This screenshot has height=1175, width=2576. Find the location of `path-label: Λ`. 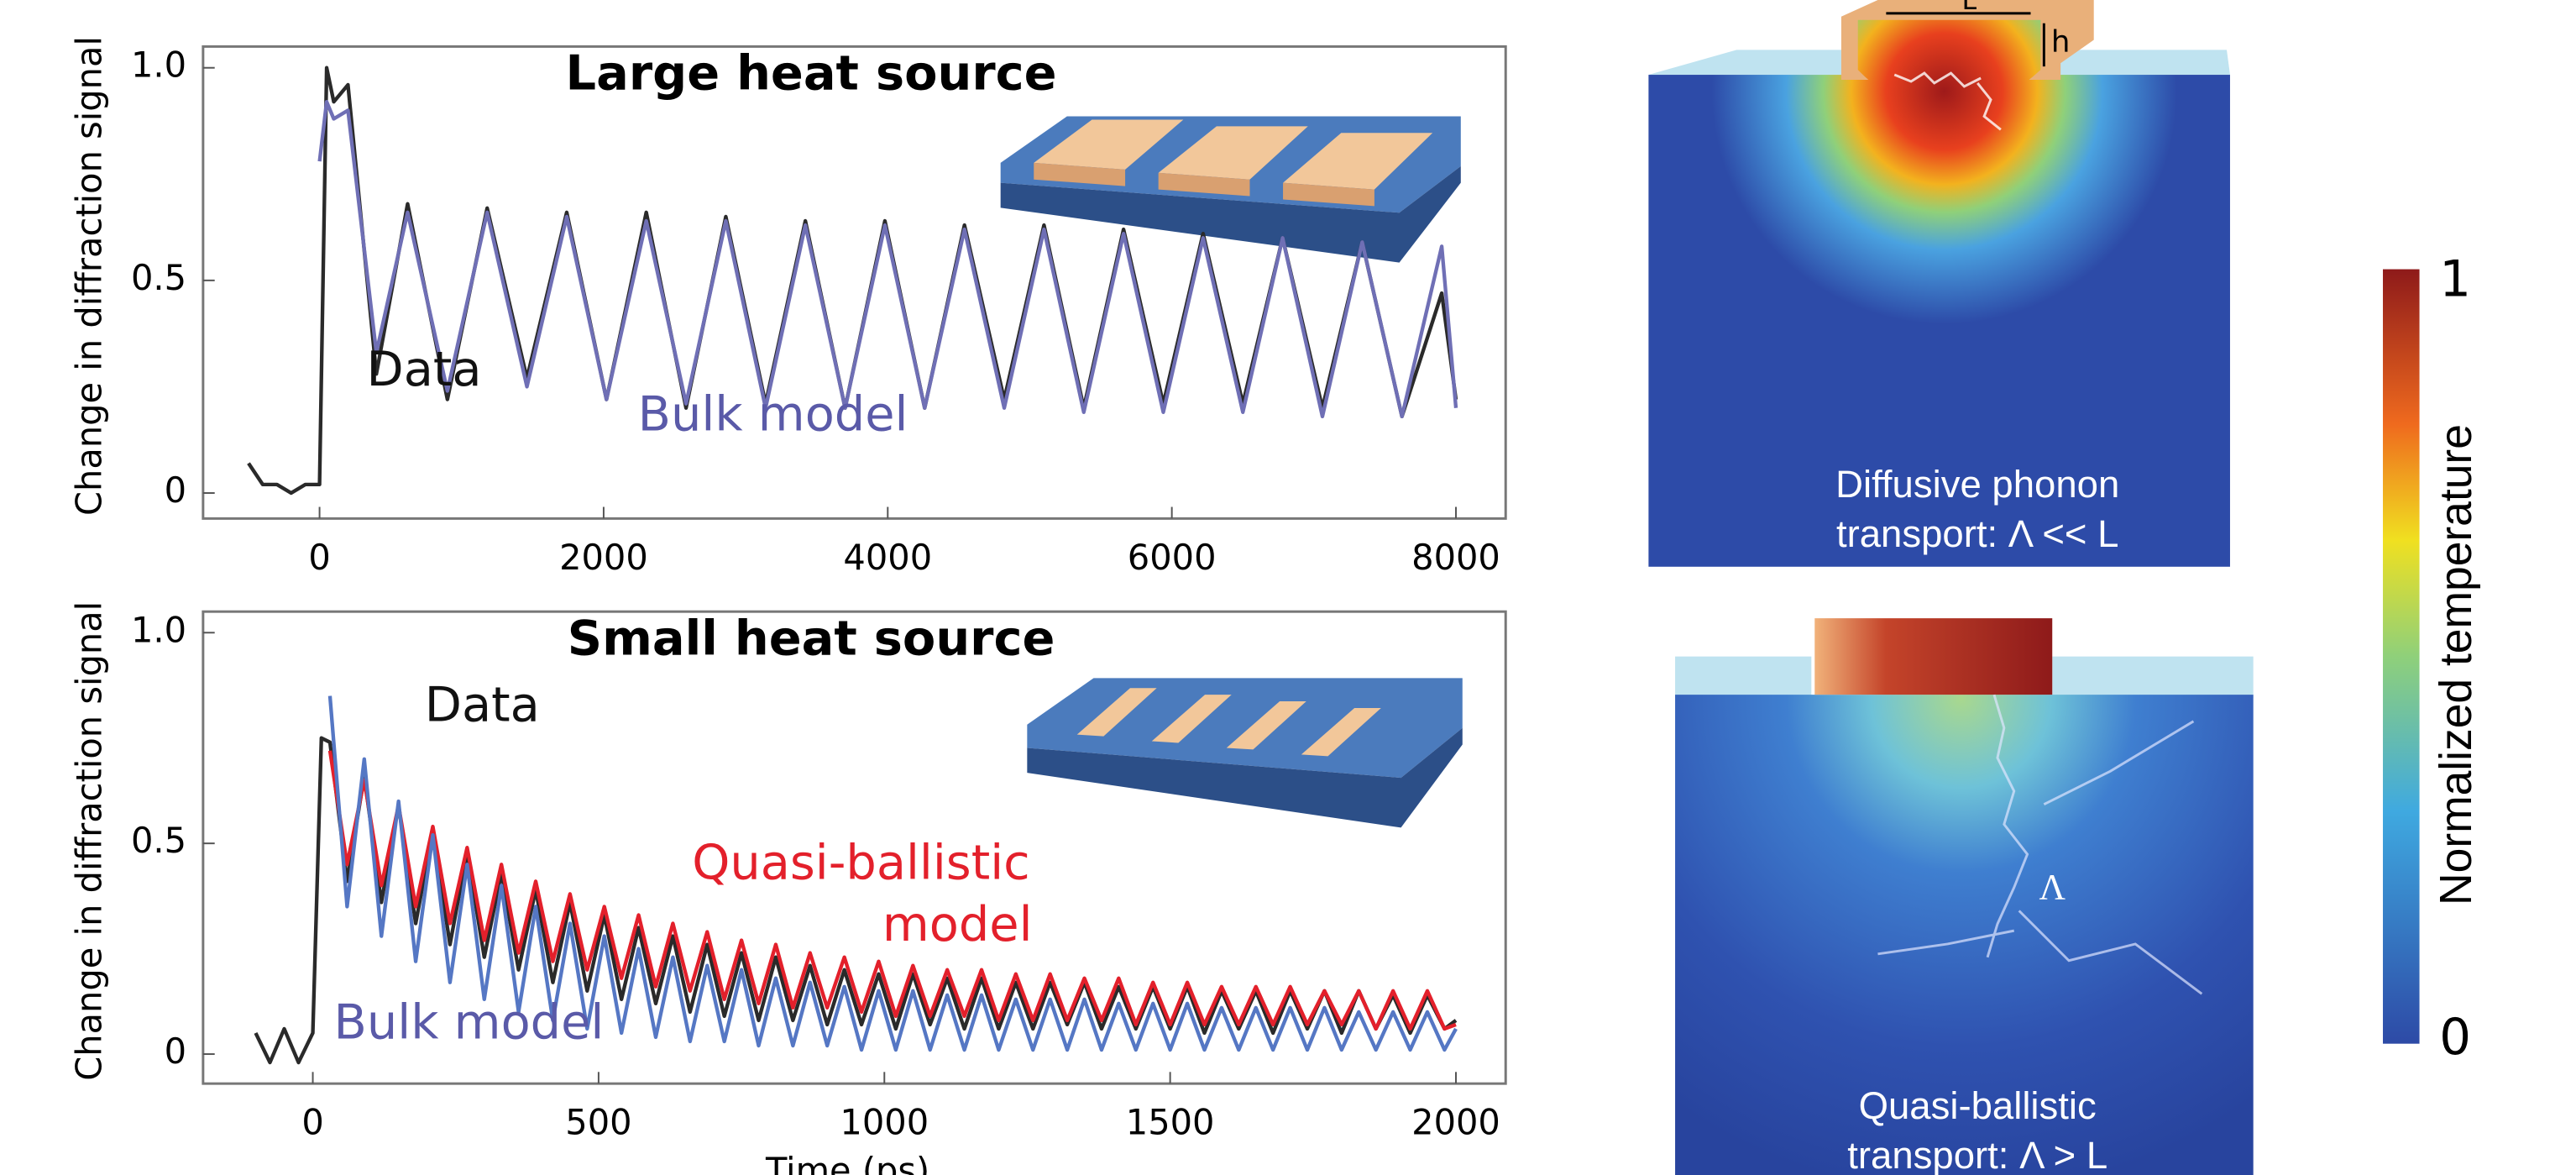

path-label: Λ is located at coordinates (2052, 888).